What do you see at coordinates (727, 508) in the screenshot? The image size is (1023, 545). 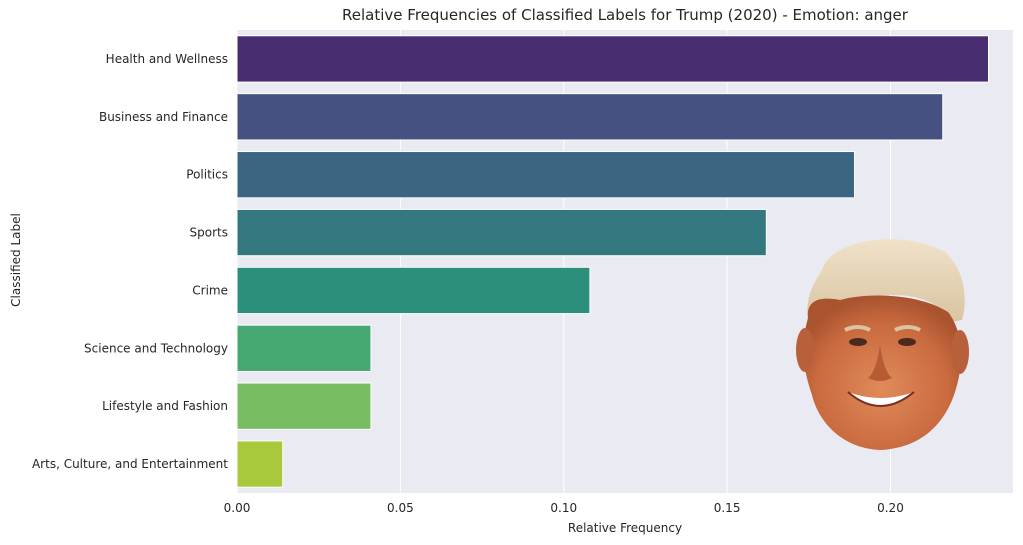 I see `x-tick-label: 0.15` at bounding box center [727, 508].